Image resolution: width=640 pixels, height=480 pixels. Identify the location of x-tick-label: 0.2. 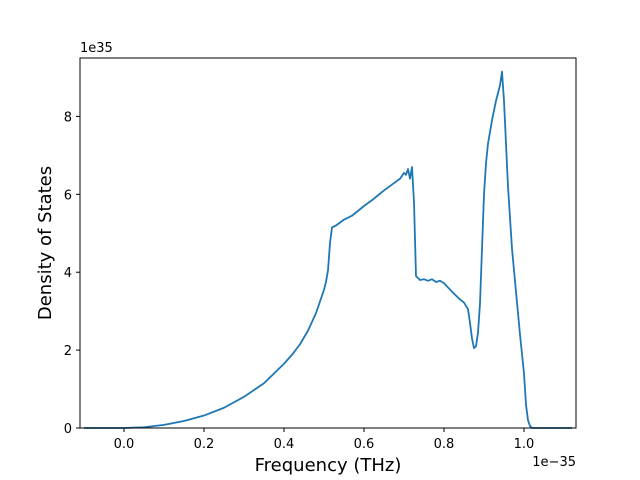
(204, 444).